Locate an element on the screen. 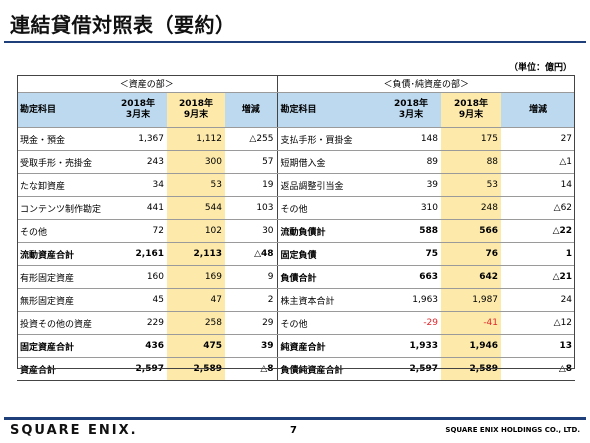 This screenshot has height=443, width=590. liability-value-2018-09-cell: 566 is located at coordinates (471, 231).